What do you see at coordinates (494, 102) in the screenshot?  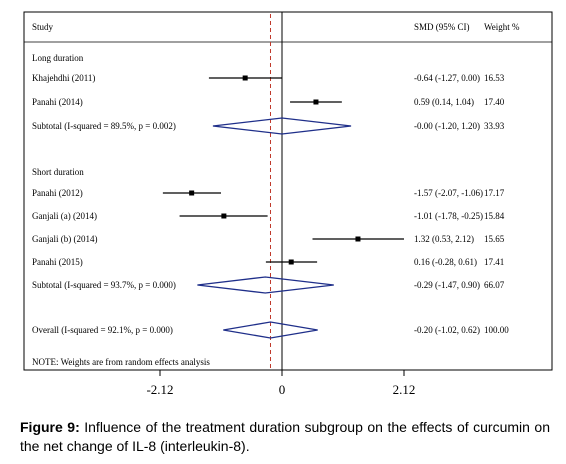 I see `study-weight: 17.40` at bounding box center [494, 102].